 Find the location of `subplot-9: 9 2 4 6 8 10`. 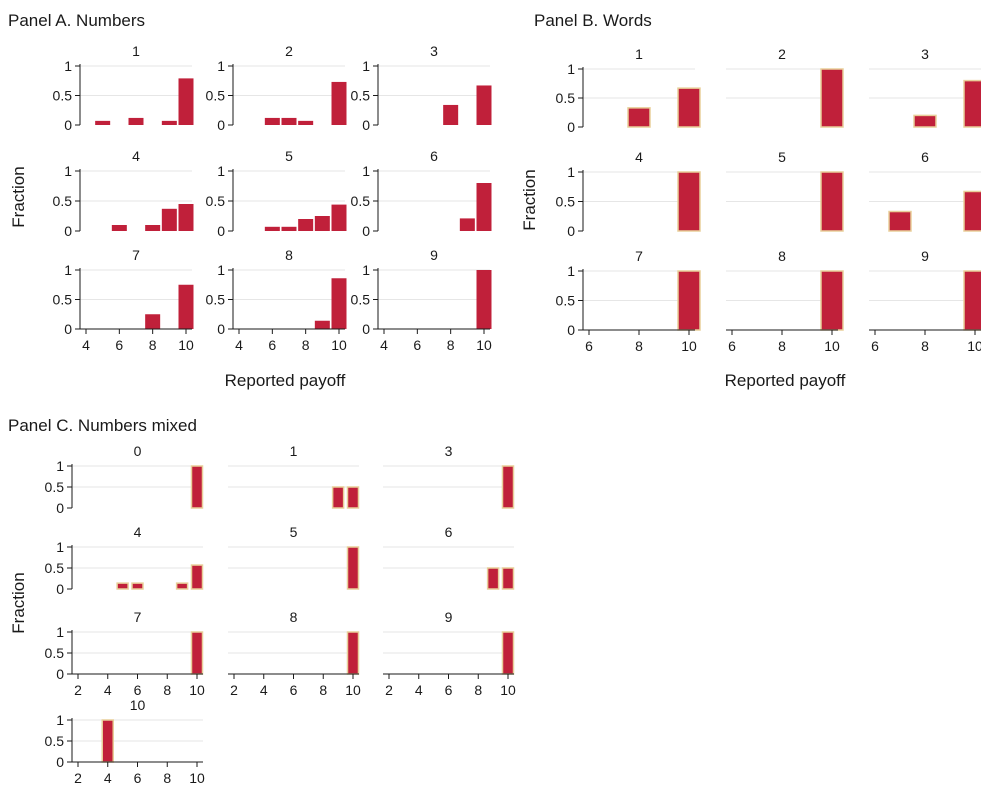

subplot-9: 9 2 4 6 8 10 is located at coordinates (449, 653).